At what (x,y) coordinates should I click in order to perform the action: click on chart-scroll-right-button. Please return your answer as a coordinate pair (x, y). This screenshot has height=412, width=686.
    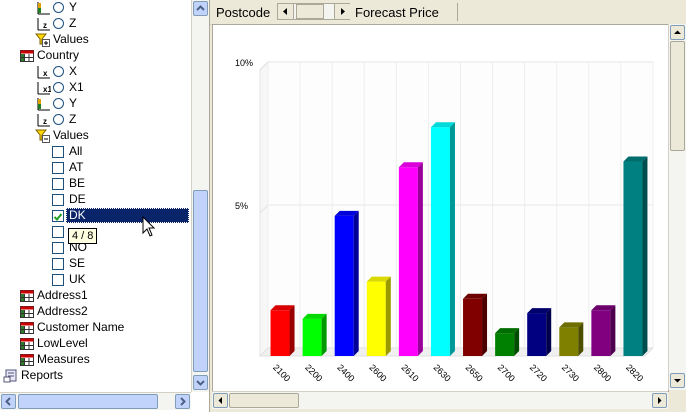
    Looking at the image, I should click on (659, 400).